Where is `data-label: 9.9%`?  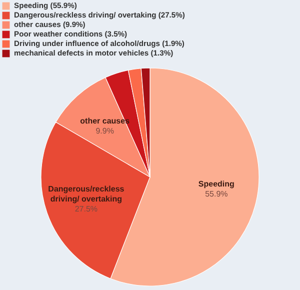
data-label: 9.9% is located at coordinates (105, 131).